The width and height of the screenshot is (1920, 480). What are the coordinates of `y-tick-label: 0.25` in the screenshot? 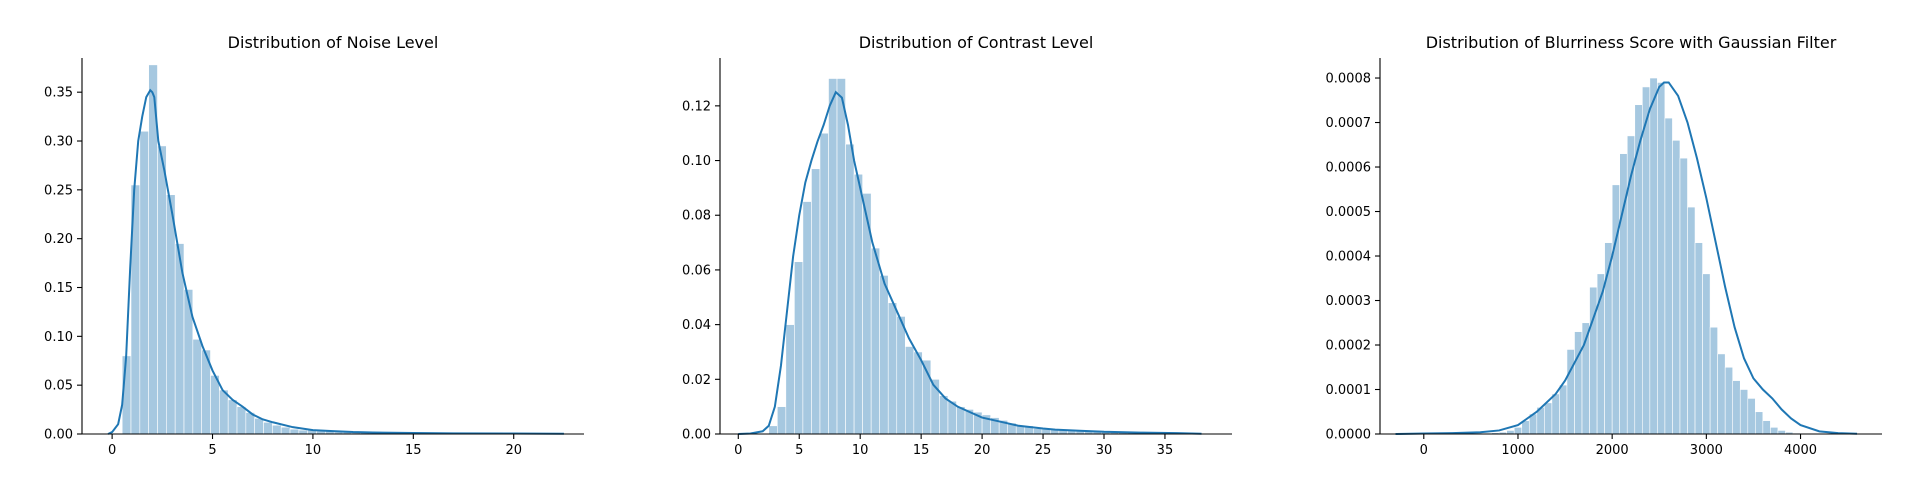 It's located at (58, 190).